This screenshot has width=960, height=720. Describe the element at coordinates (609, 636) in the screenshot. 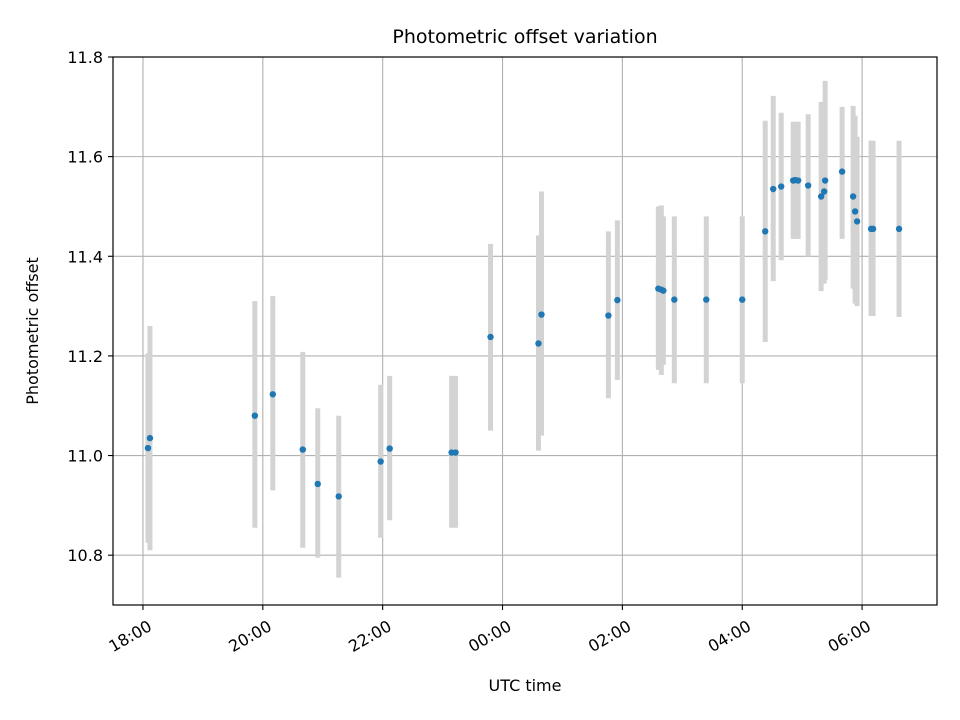

I see `x-tick-label: 02:00` at that location.